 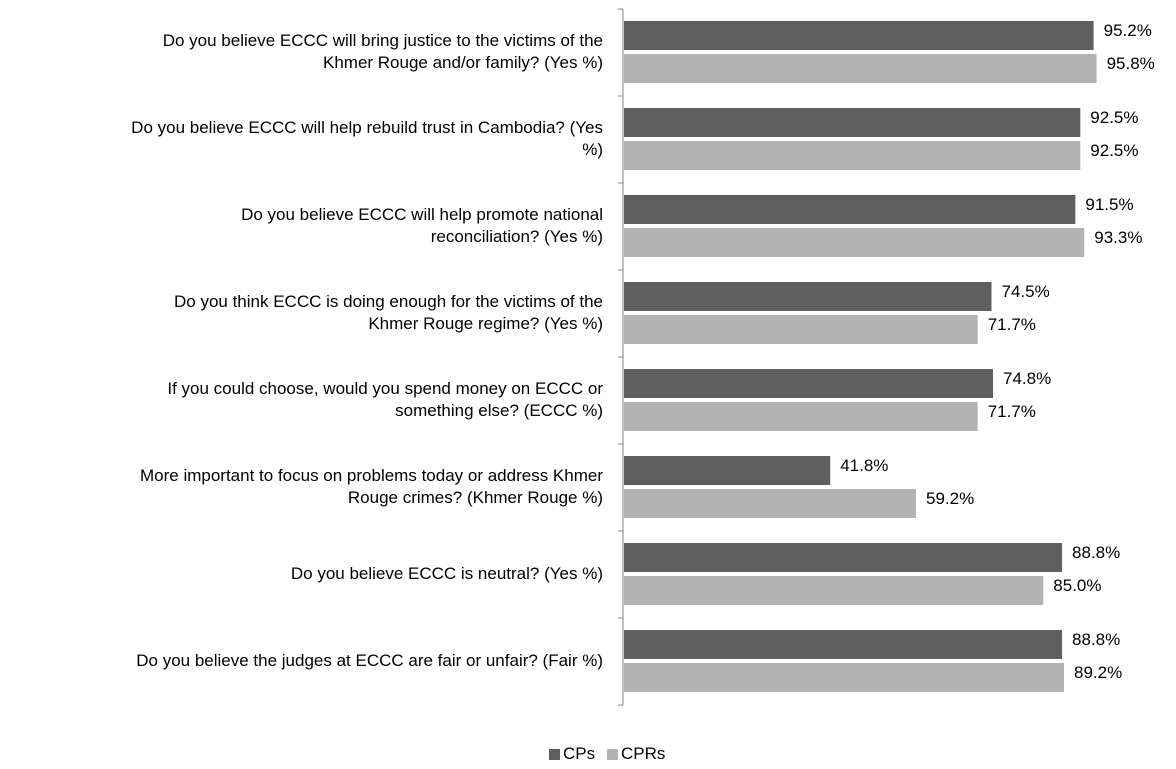 I want to click on data-label-cps-7: 88.8%, so click(x=1096, y=552).